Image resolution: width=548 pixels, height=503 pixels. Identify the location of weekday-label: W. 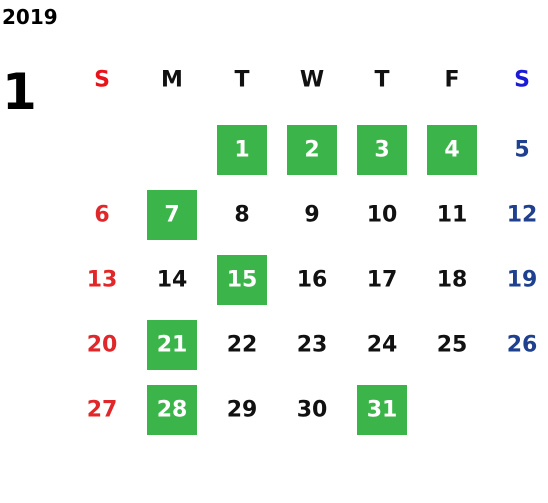
(312, 80).